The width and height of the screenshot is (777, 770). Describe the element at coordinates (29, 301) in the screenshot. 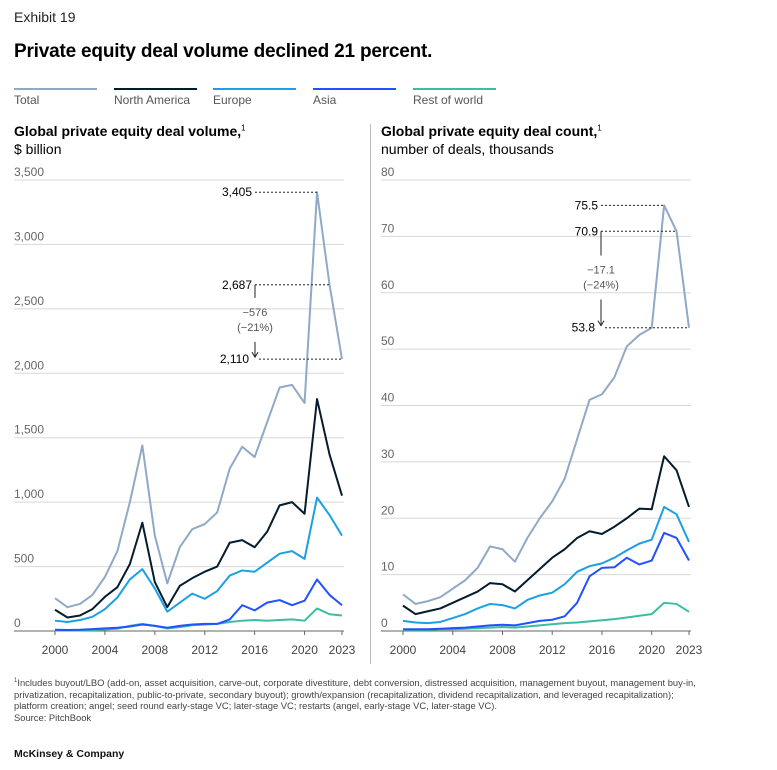

I see `y-tick-label: 2,500` at that location.